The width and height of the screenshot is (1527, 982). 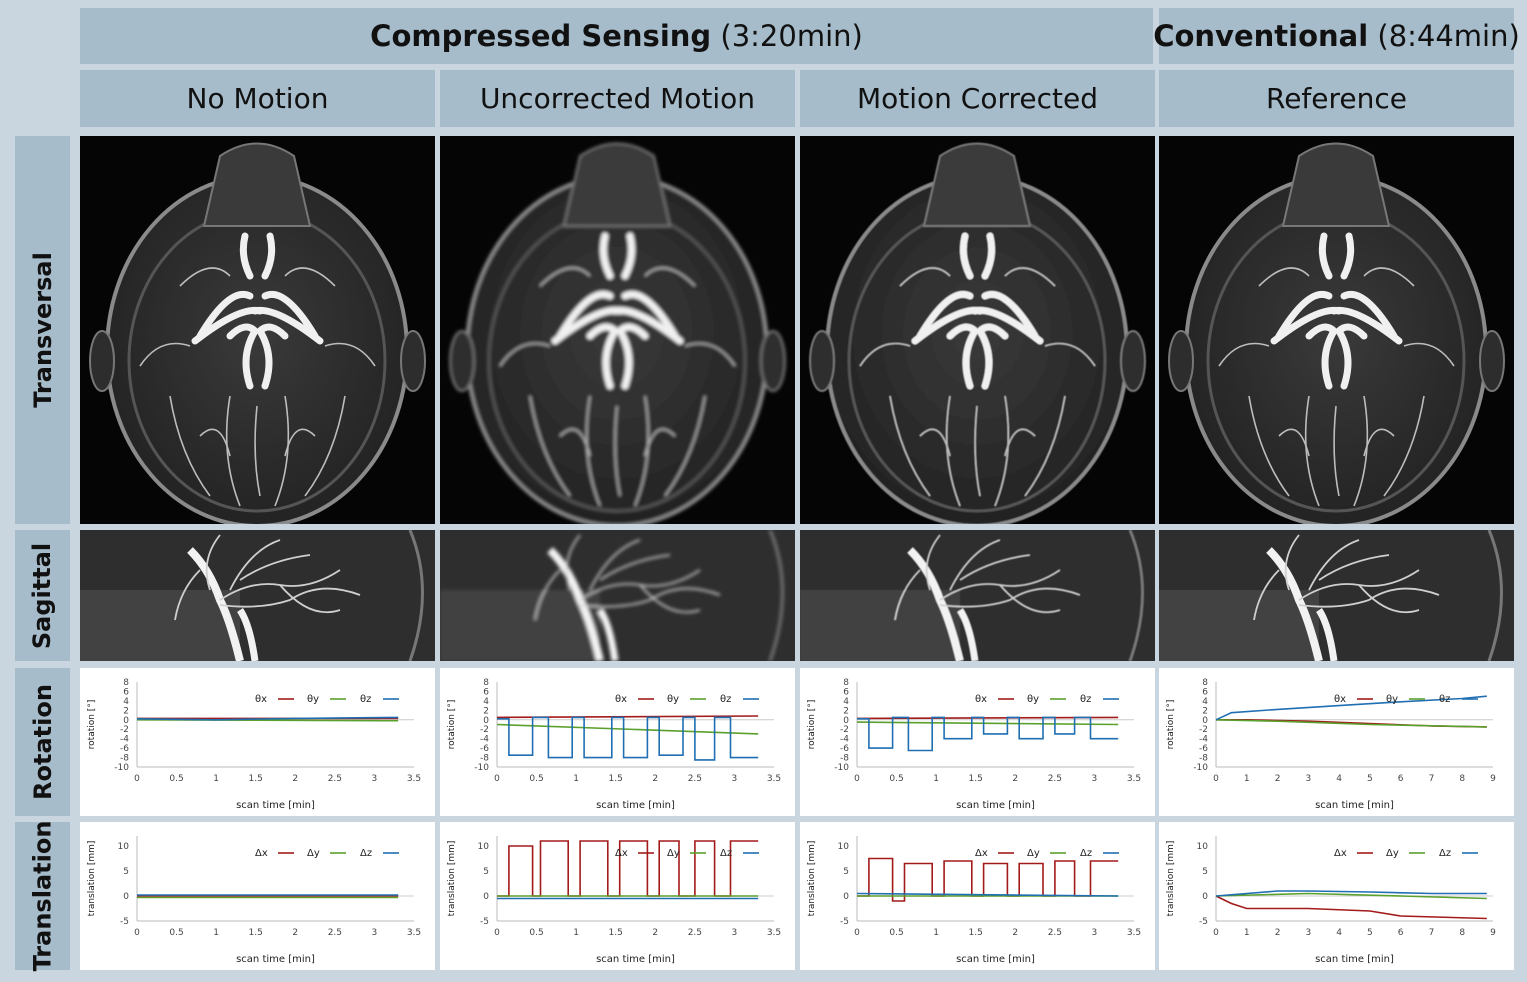 I want to click on series-line-θy, so click(x=627, y=729).